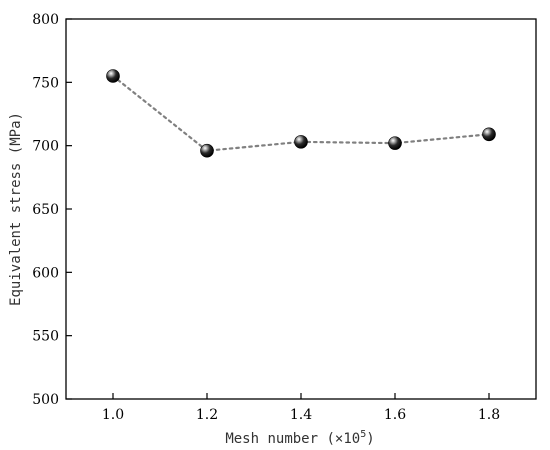  I want to click on x-axis-ticks: 1.0 1.2 1.4 1.6 1.8, so click(301, 408).